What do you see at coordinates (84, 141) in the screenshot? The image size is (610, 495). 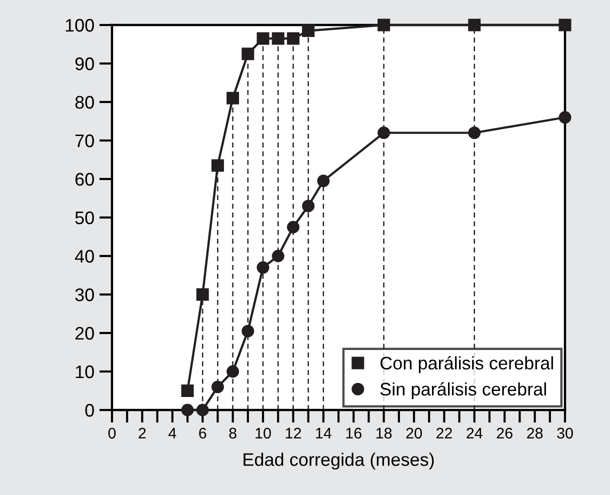 I see `y-tick-label: 70` at bounding box center [84, 141].